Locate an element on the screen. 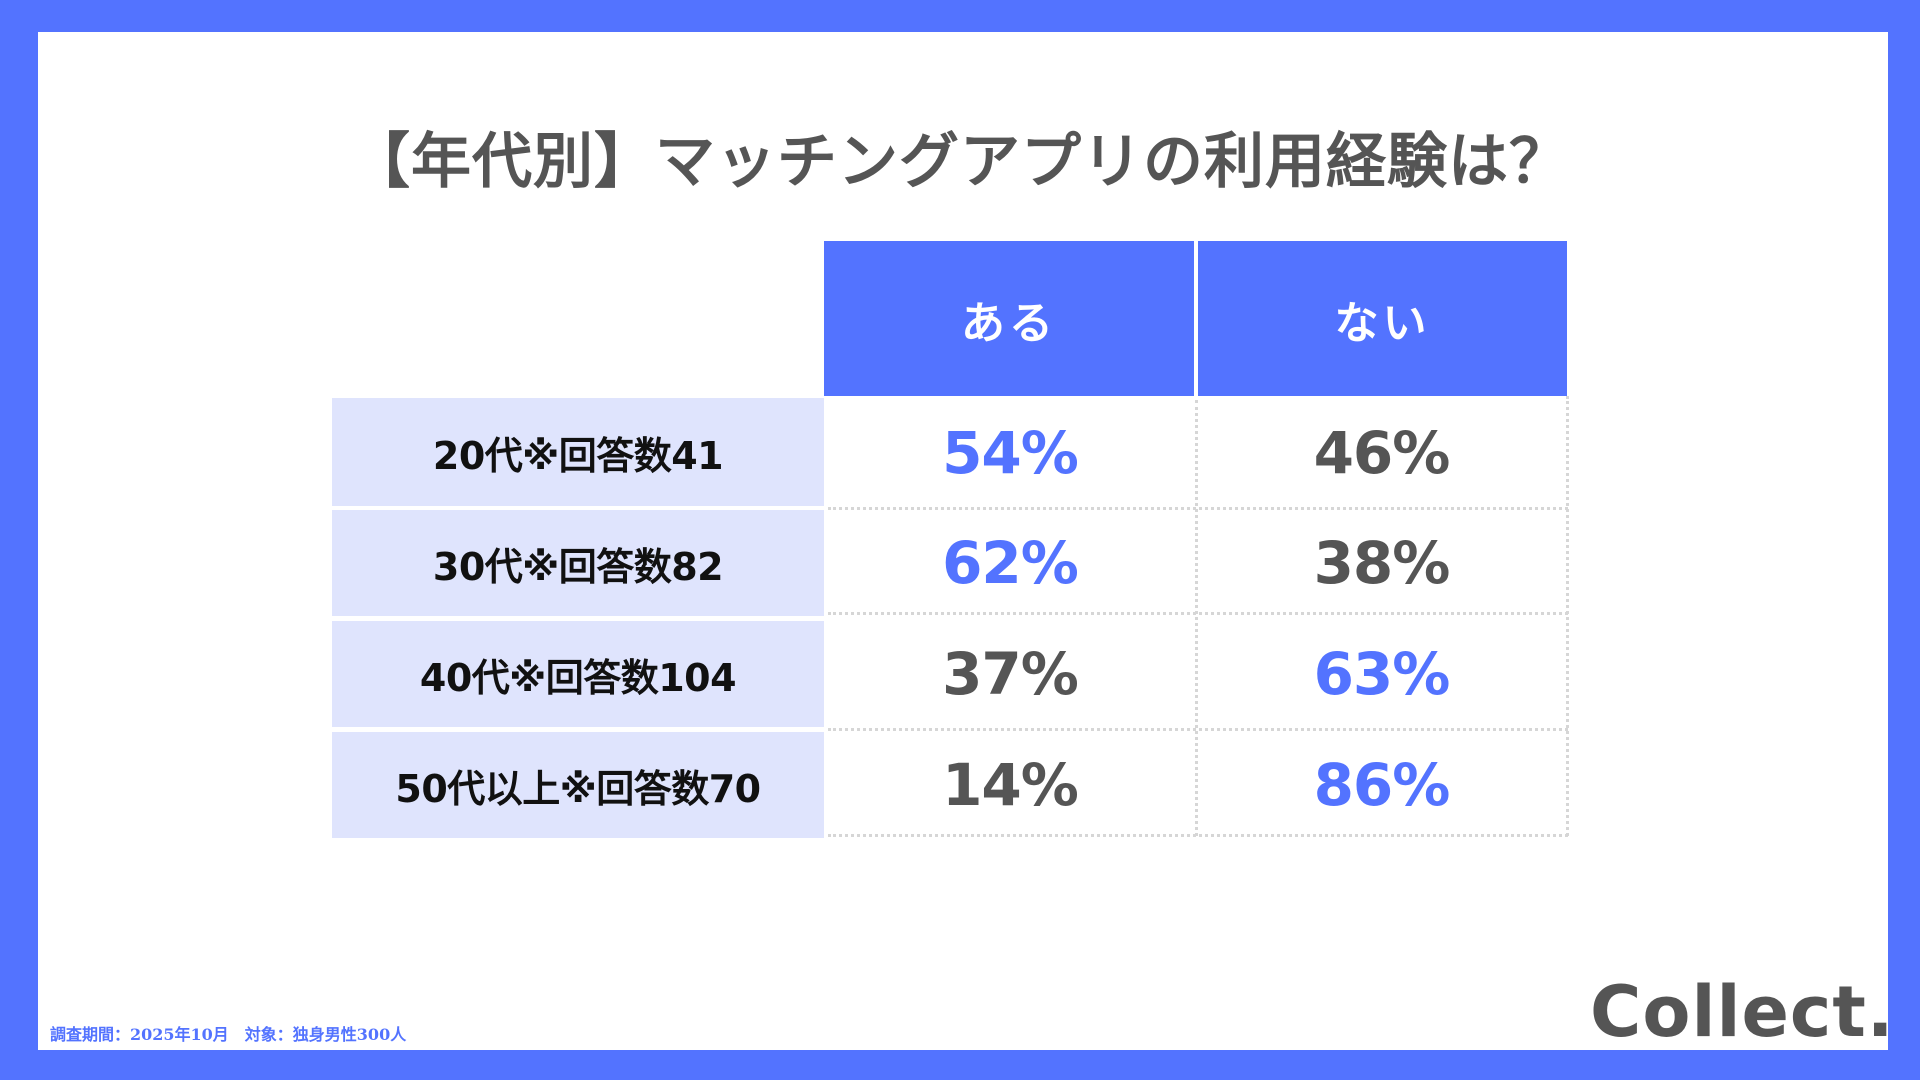 This screenshot has width=1920, height=1080. row-label-20s: 20代※回答数41 is located at coordinates (578, 452).